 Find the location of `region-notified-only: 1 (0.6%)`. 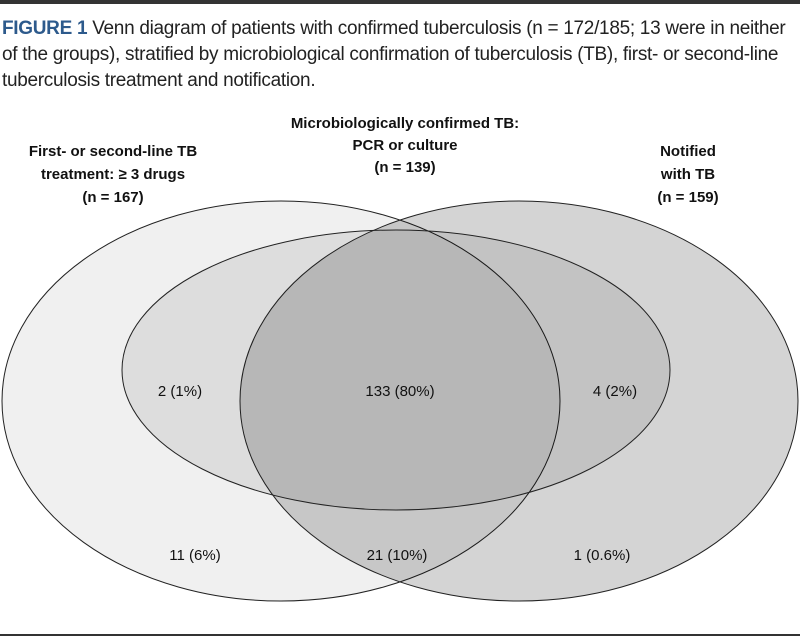

region-notified-only: 1 (0.6%) is located at coordinates (602, 555).